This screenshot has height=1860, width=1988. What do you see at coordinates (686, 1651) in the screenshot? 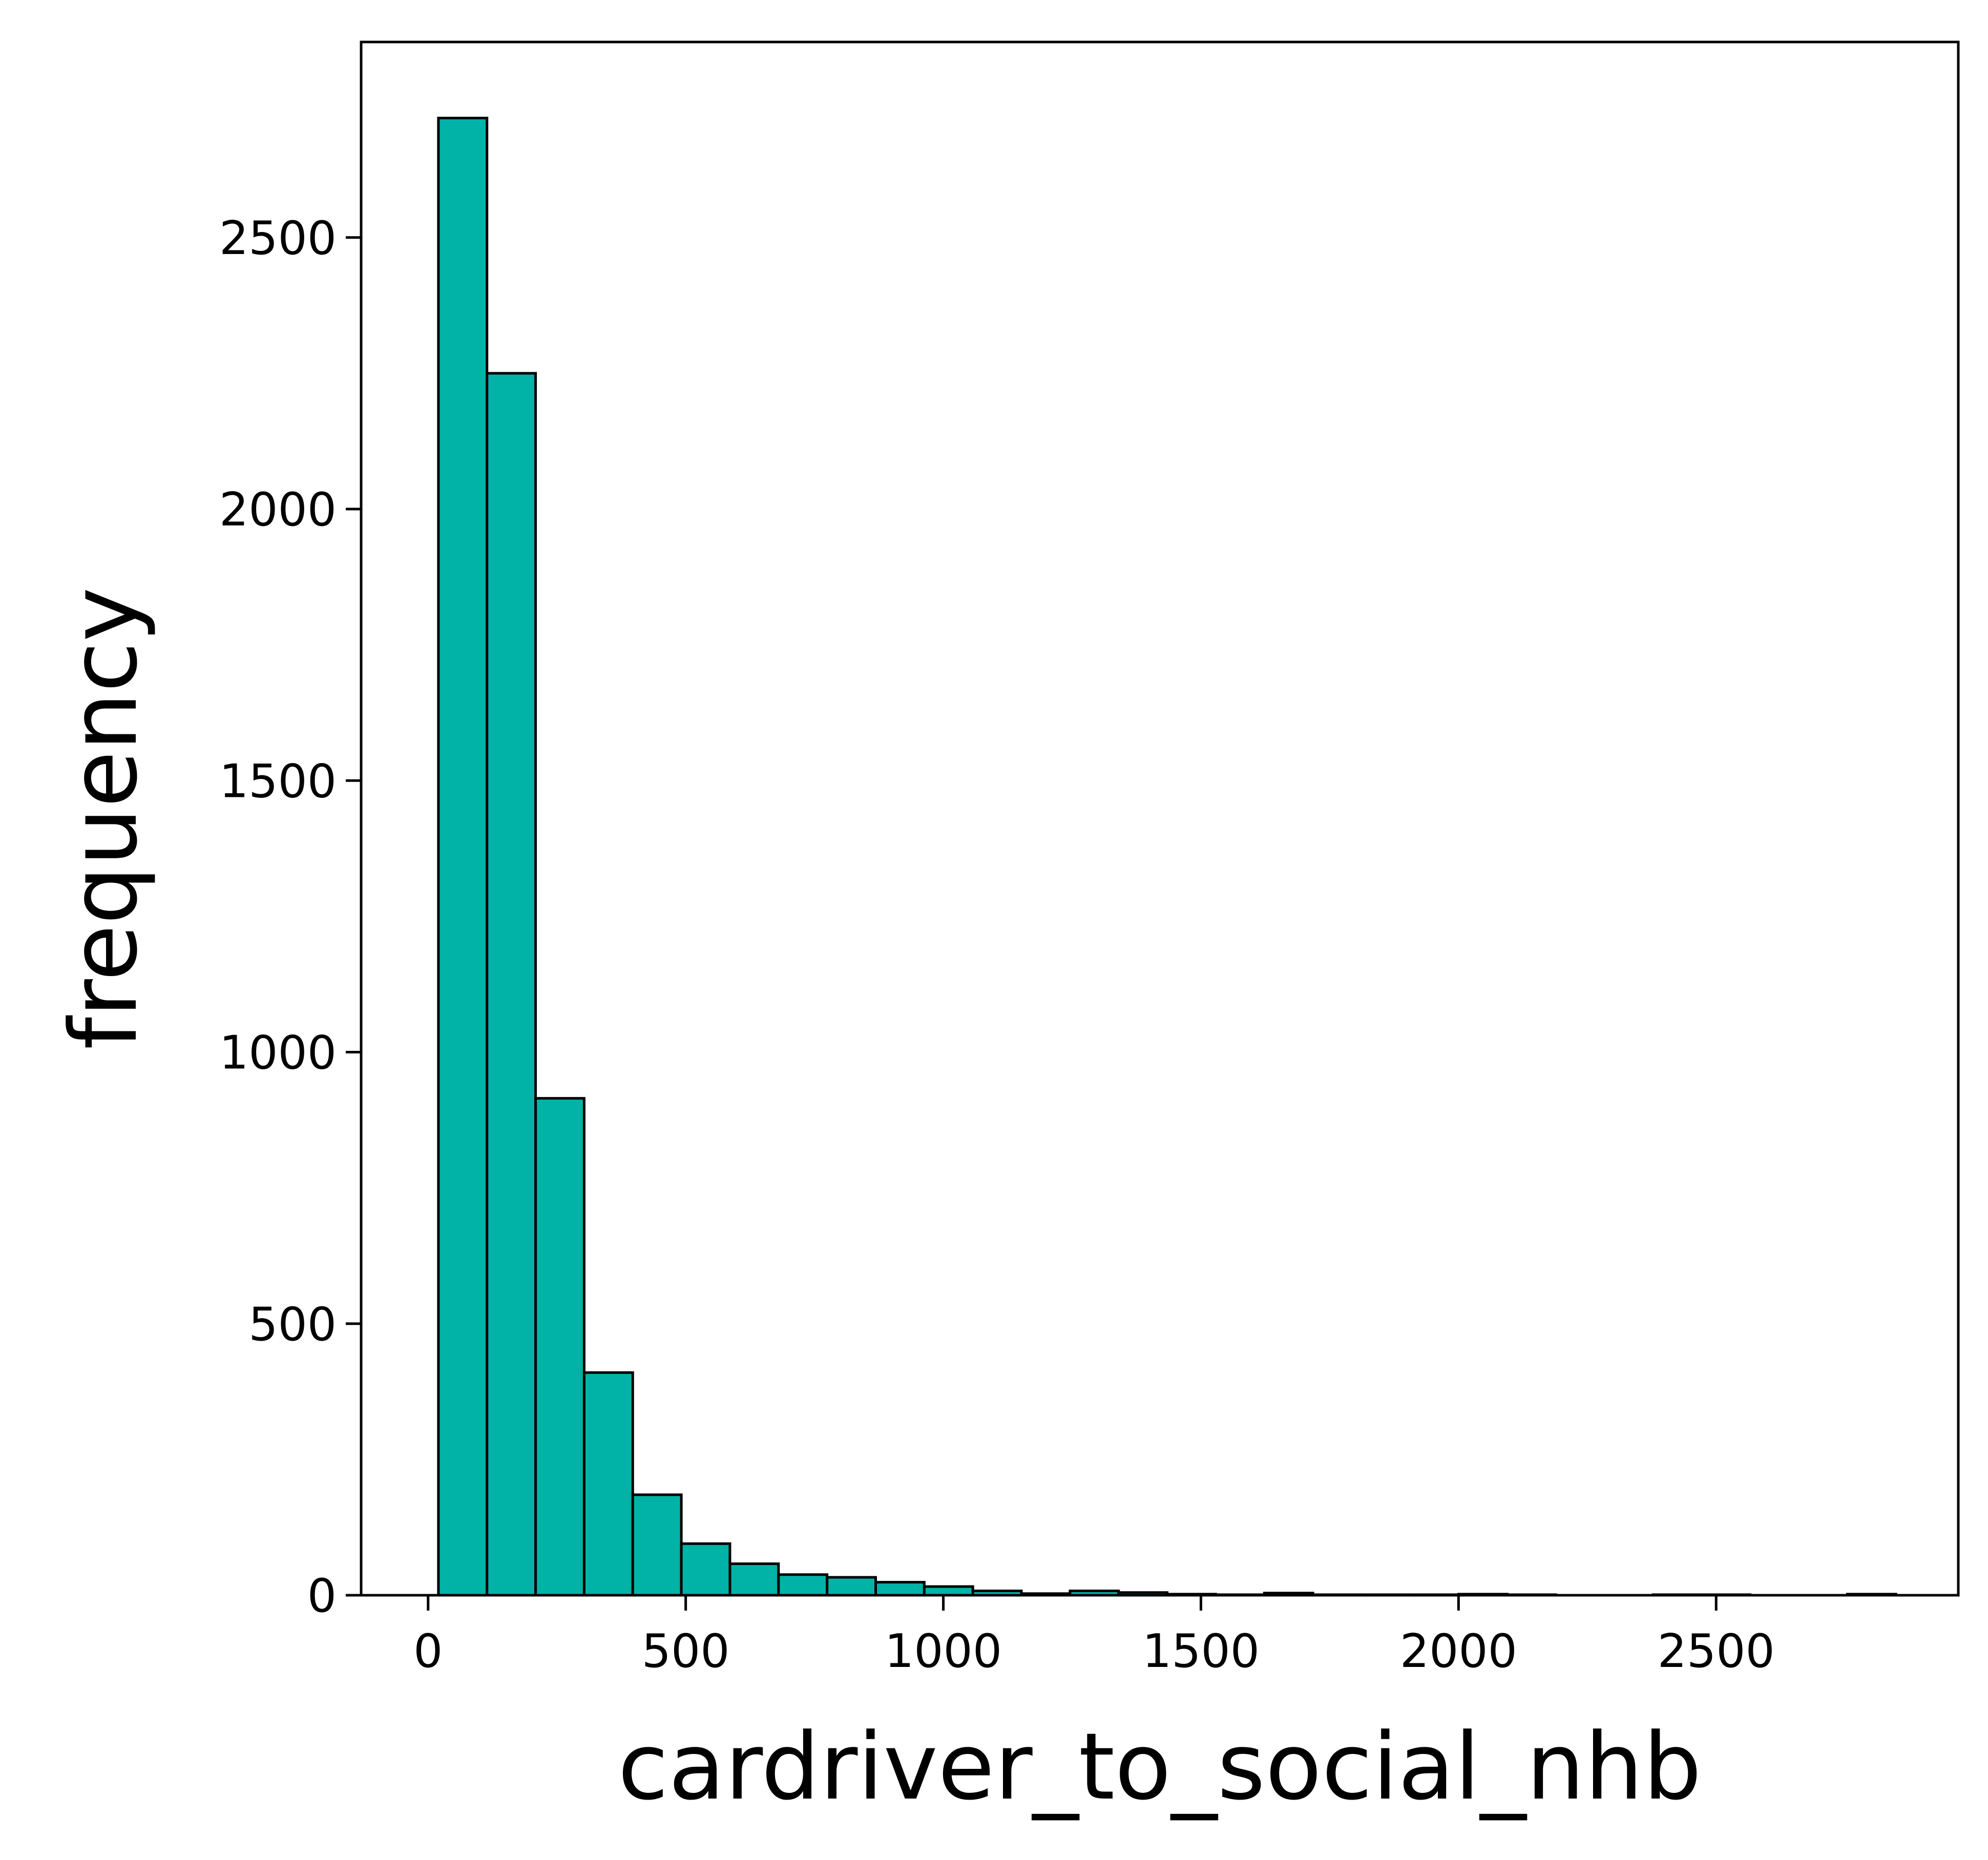
I see `x-tick-label: 500` at bounding box center [686, 1651].